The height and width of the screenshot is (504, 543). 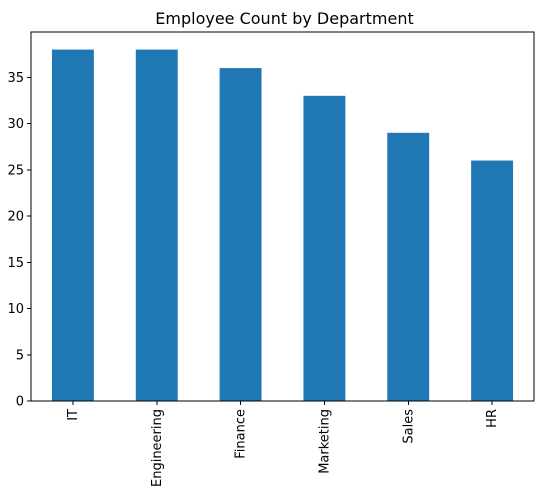 I want to click on bar-it, so click(x=72, y=225).